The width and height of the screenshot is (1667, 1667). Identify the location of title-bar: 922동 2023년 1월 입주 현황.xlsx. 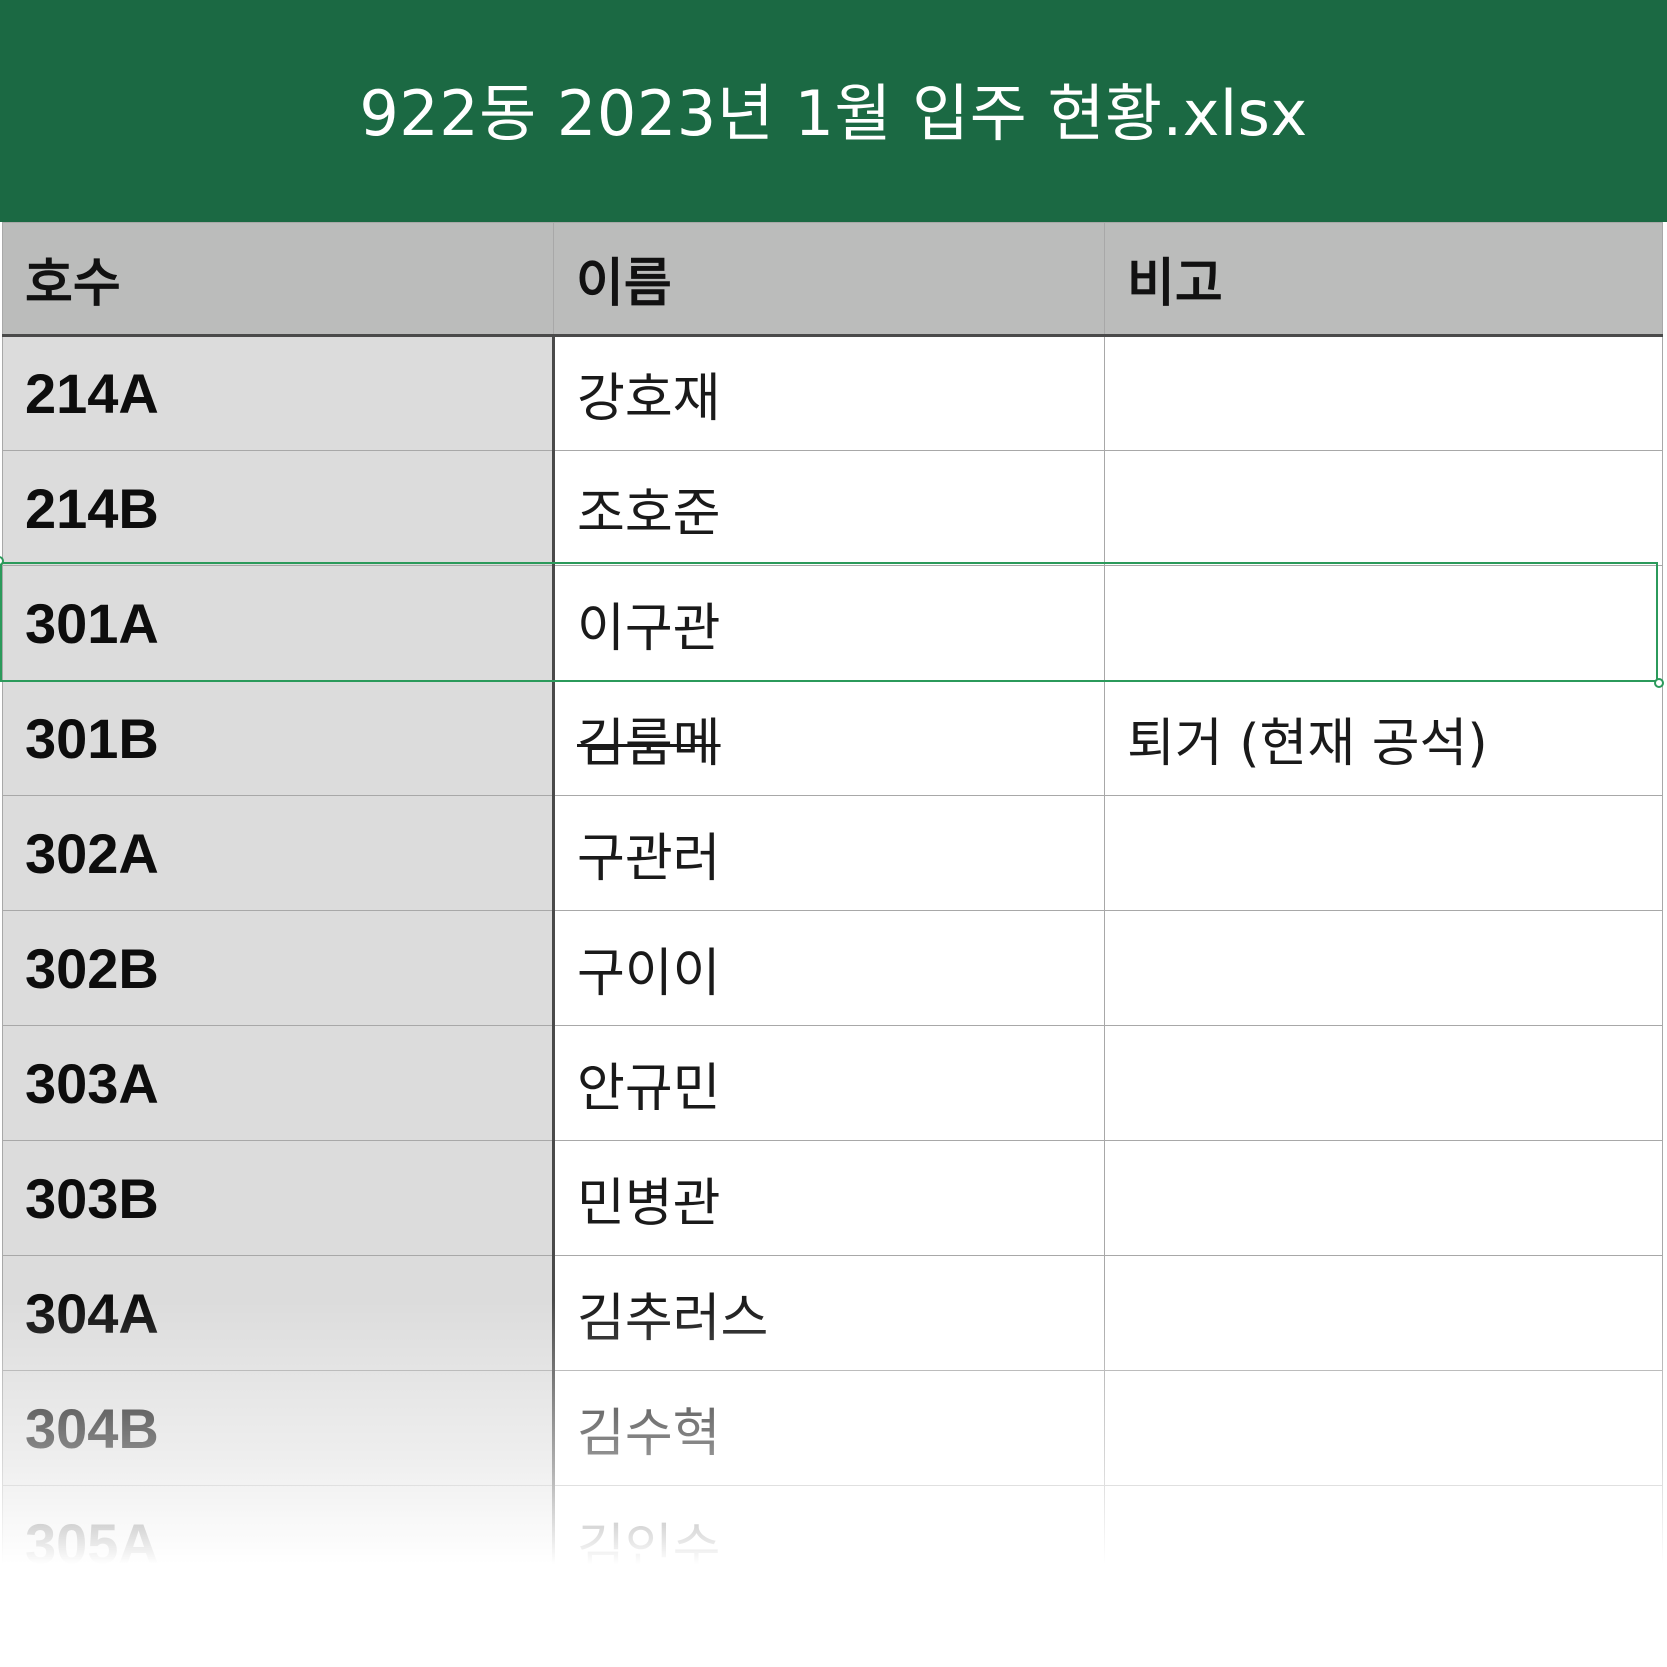
(833, 111).